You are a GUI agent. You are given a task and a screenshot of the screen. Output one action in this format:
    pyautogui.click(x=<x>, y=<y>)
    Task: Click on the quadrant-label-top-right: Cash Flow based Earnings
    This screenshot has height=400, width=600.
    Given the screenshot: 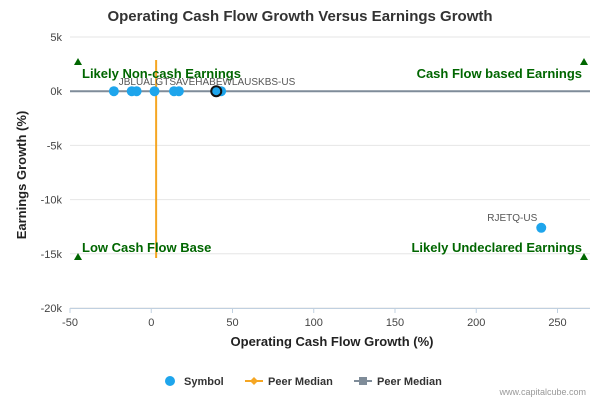 What is the action you would take?
    pyautogui.click(x=499, y=73)
    